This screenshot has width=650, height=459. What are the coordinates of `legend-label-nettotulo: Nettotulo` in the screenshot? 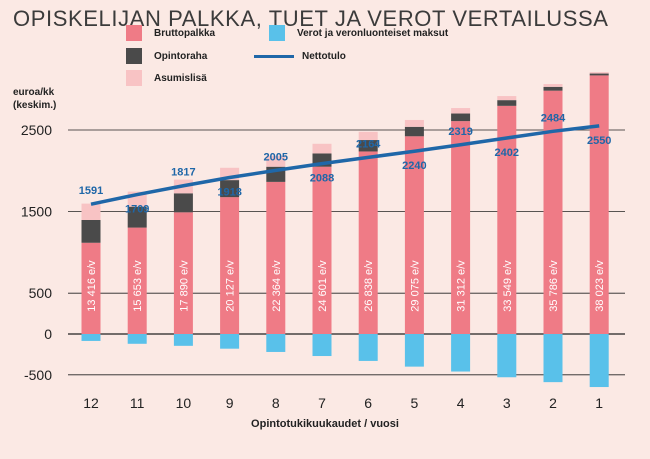 It's located at (324, 56).